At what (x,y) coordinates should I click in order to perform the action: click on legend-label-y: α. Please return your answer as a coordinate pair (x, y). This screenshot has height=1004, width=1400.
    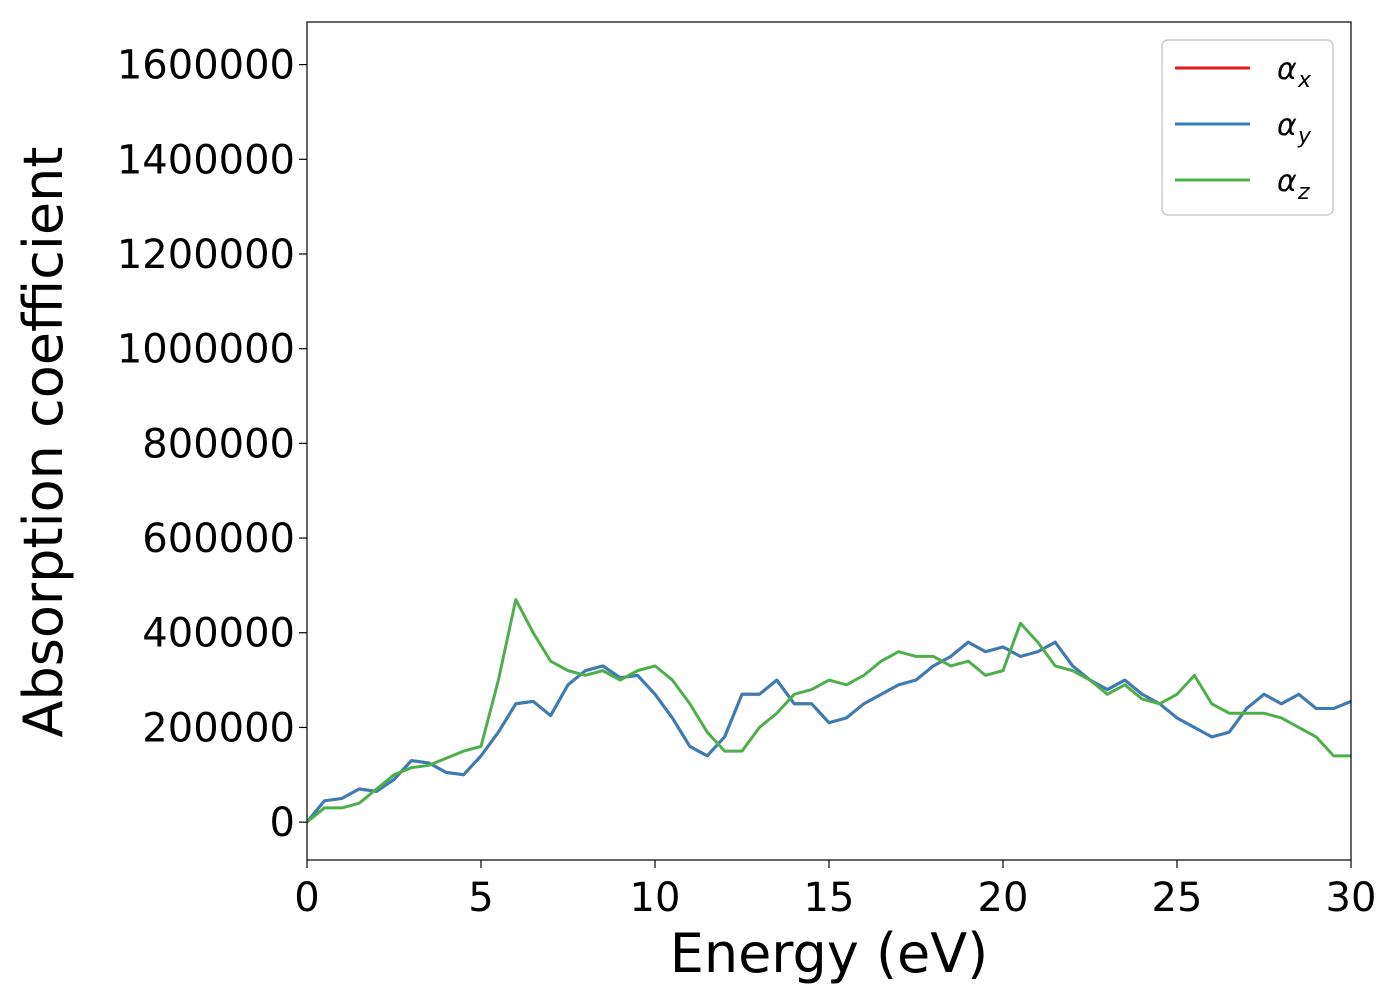
    Looking at the image, I should click on (1287, 125).